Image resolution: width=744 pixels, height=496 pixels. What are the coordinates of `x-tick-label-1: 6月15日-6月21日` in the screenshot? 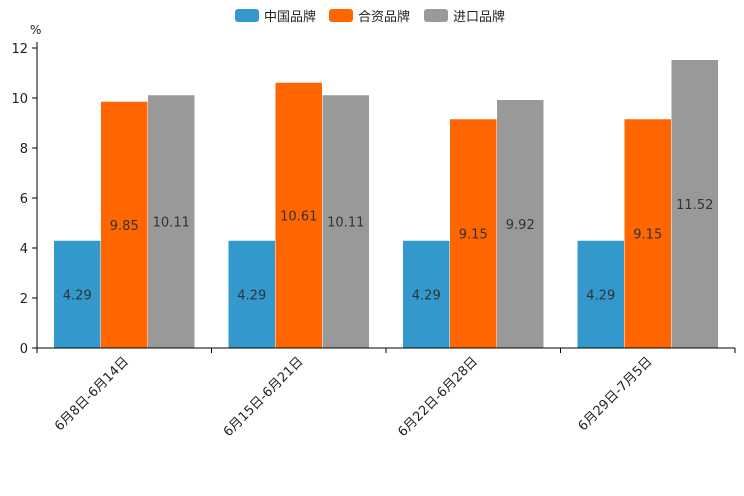 It's located at (264, 397).